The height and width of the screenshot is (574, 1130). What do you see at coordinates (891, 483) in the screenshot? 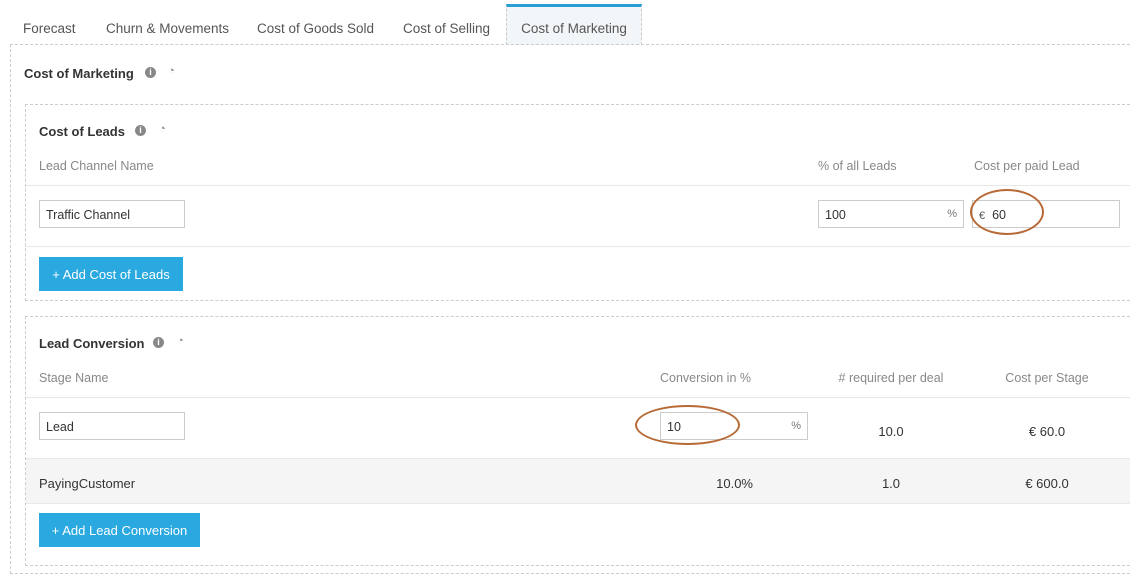
I see `final-required-per-deal: 1.0` at bounding box center [891, 483].